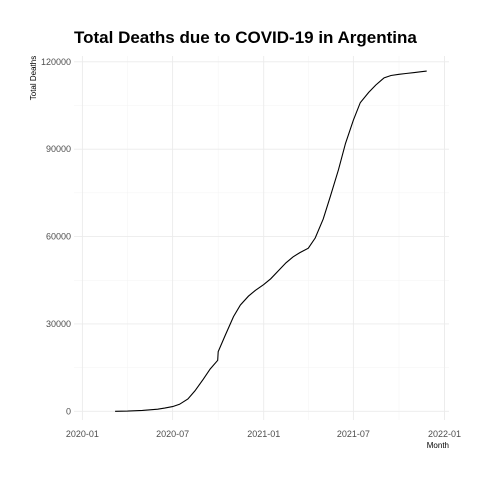 Image resolution: width=480 pixels, height=480 pixels. I want to click on x-tick-label: 2020-01, so click(82, 434).